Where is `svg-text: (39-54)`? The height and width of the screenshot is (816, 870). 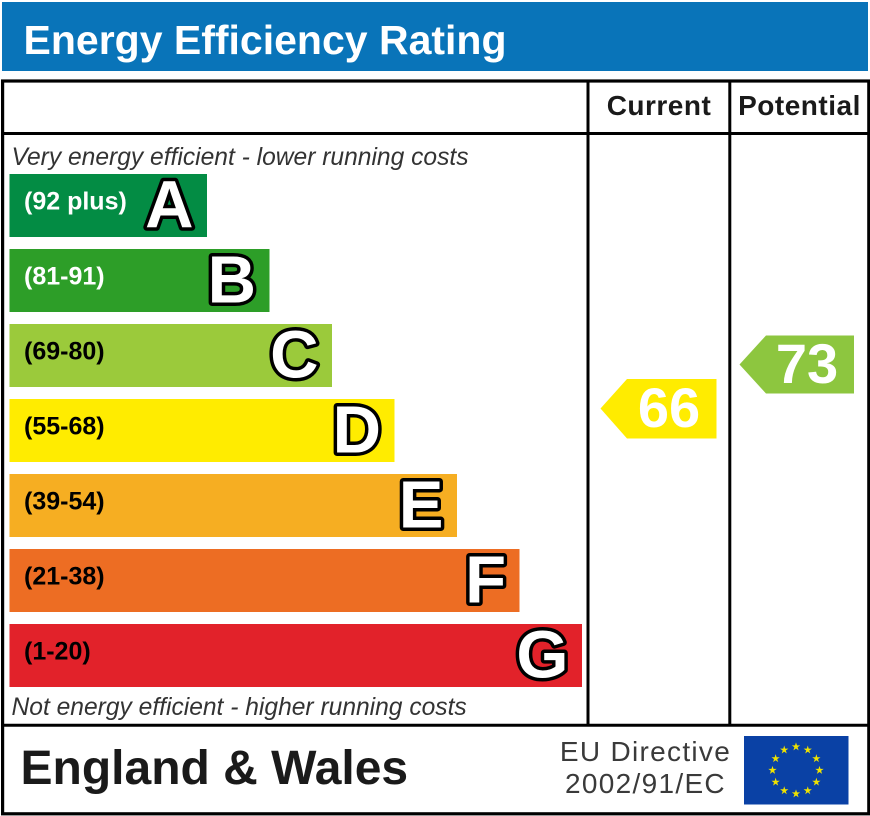 svg-text: (39-54) is located at coordinates (64, 502).